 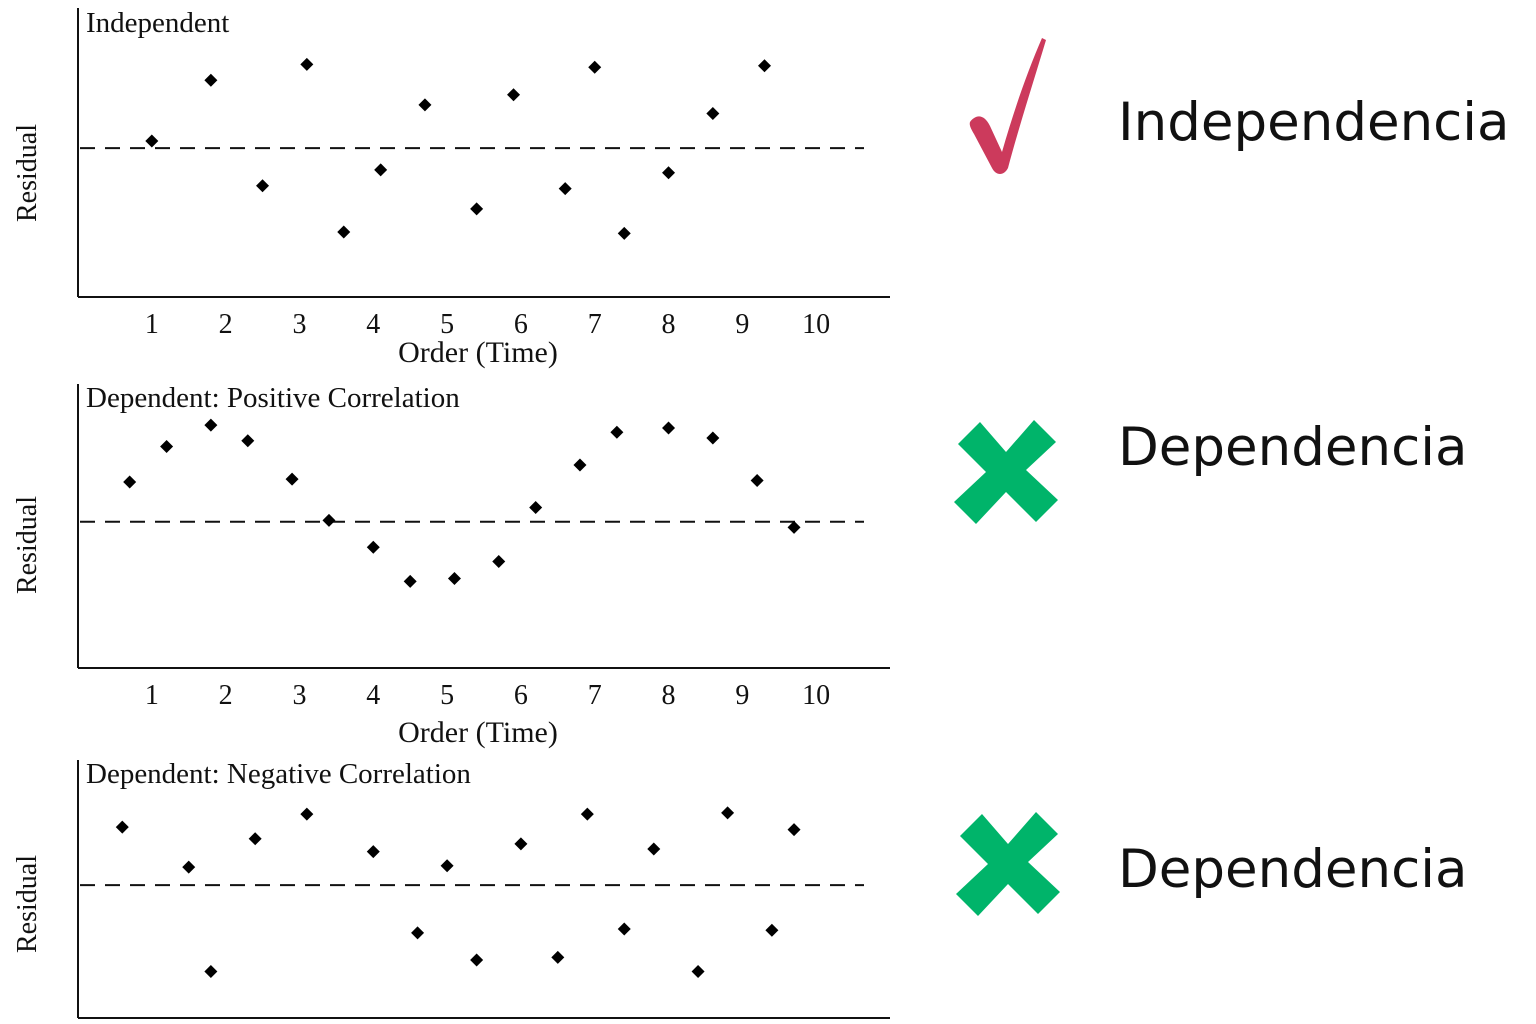 I want to click on verdict-label-dependence-negative: Dependencia, so click(x=1293, y=869).